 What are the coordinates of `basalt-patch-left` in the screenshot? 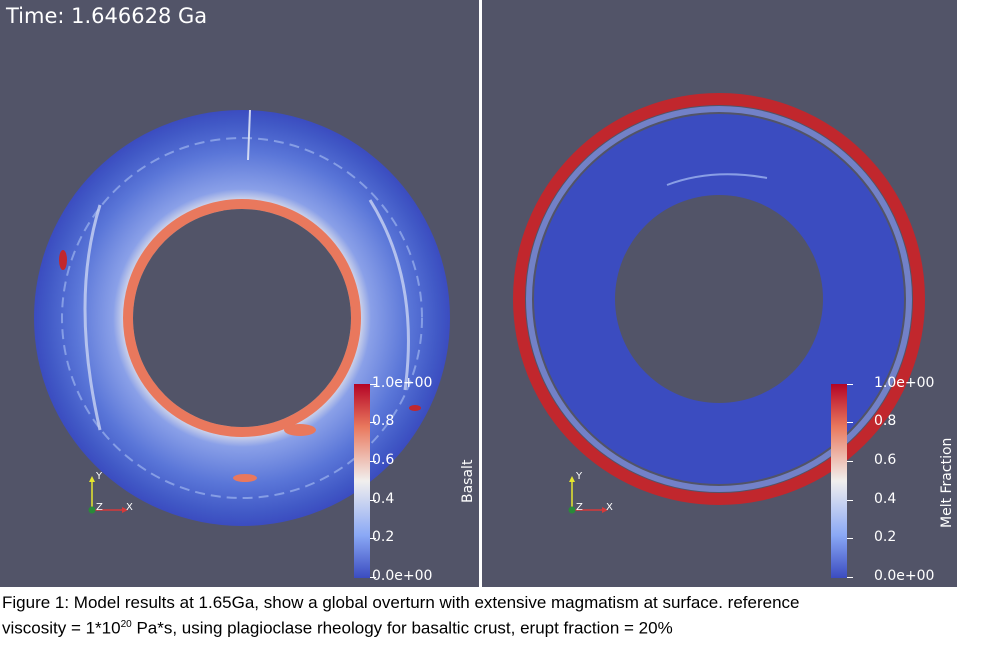 It's located at (63, 260).